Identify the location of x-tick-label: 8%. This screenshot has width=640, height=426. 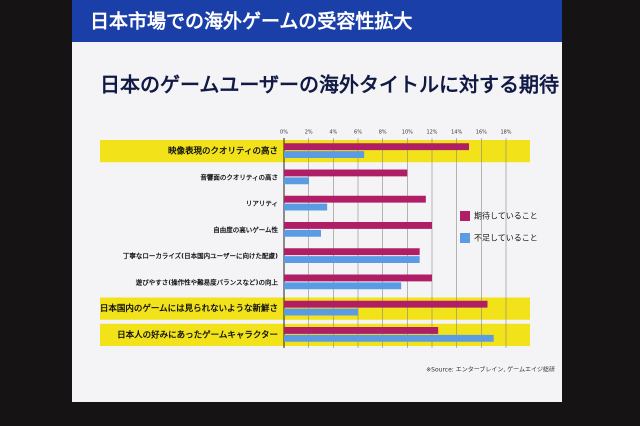
(383, 133).